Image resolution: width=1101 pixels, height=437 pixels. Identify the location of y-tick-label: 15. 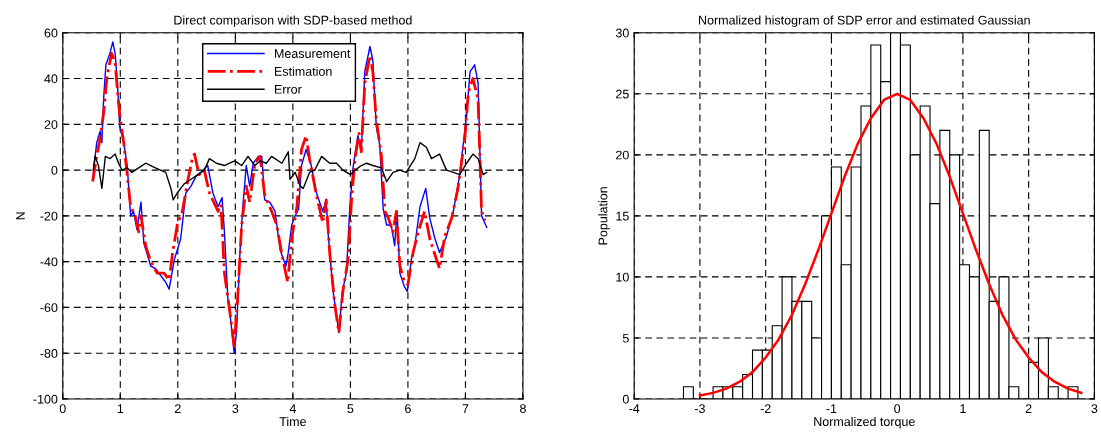
(622, 216).